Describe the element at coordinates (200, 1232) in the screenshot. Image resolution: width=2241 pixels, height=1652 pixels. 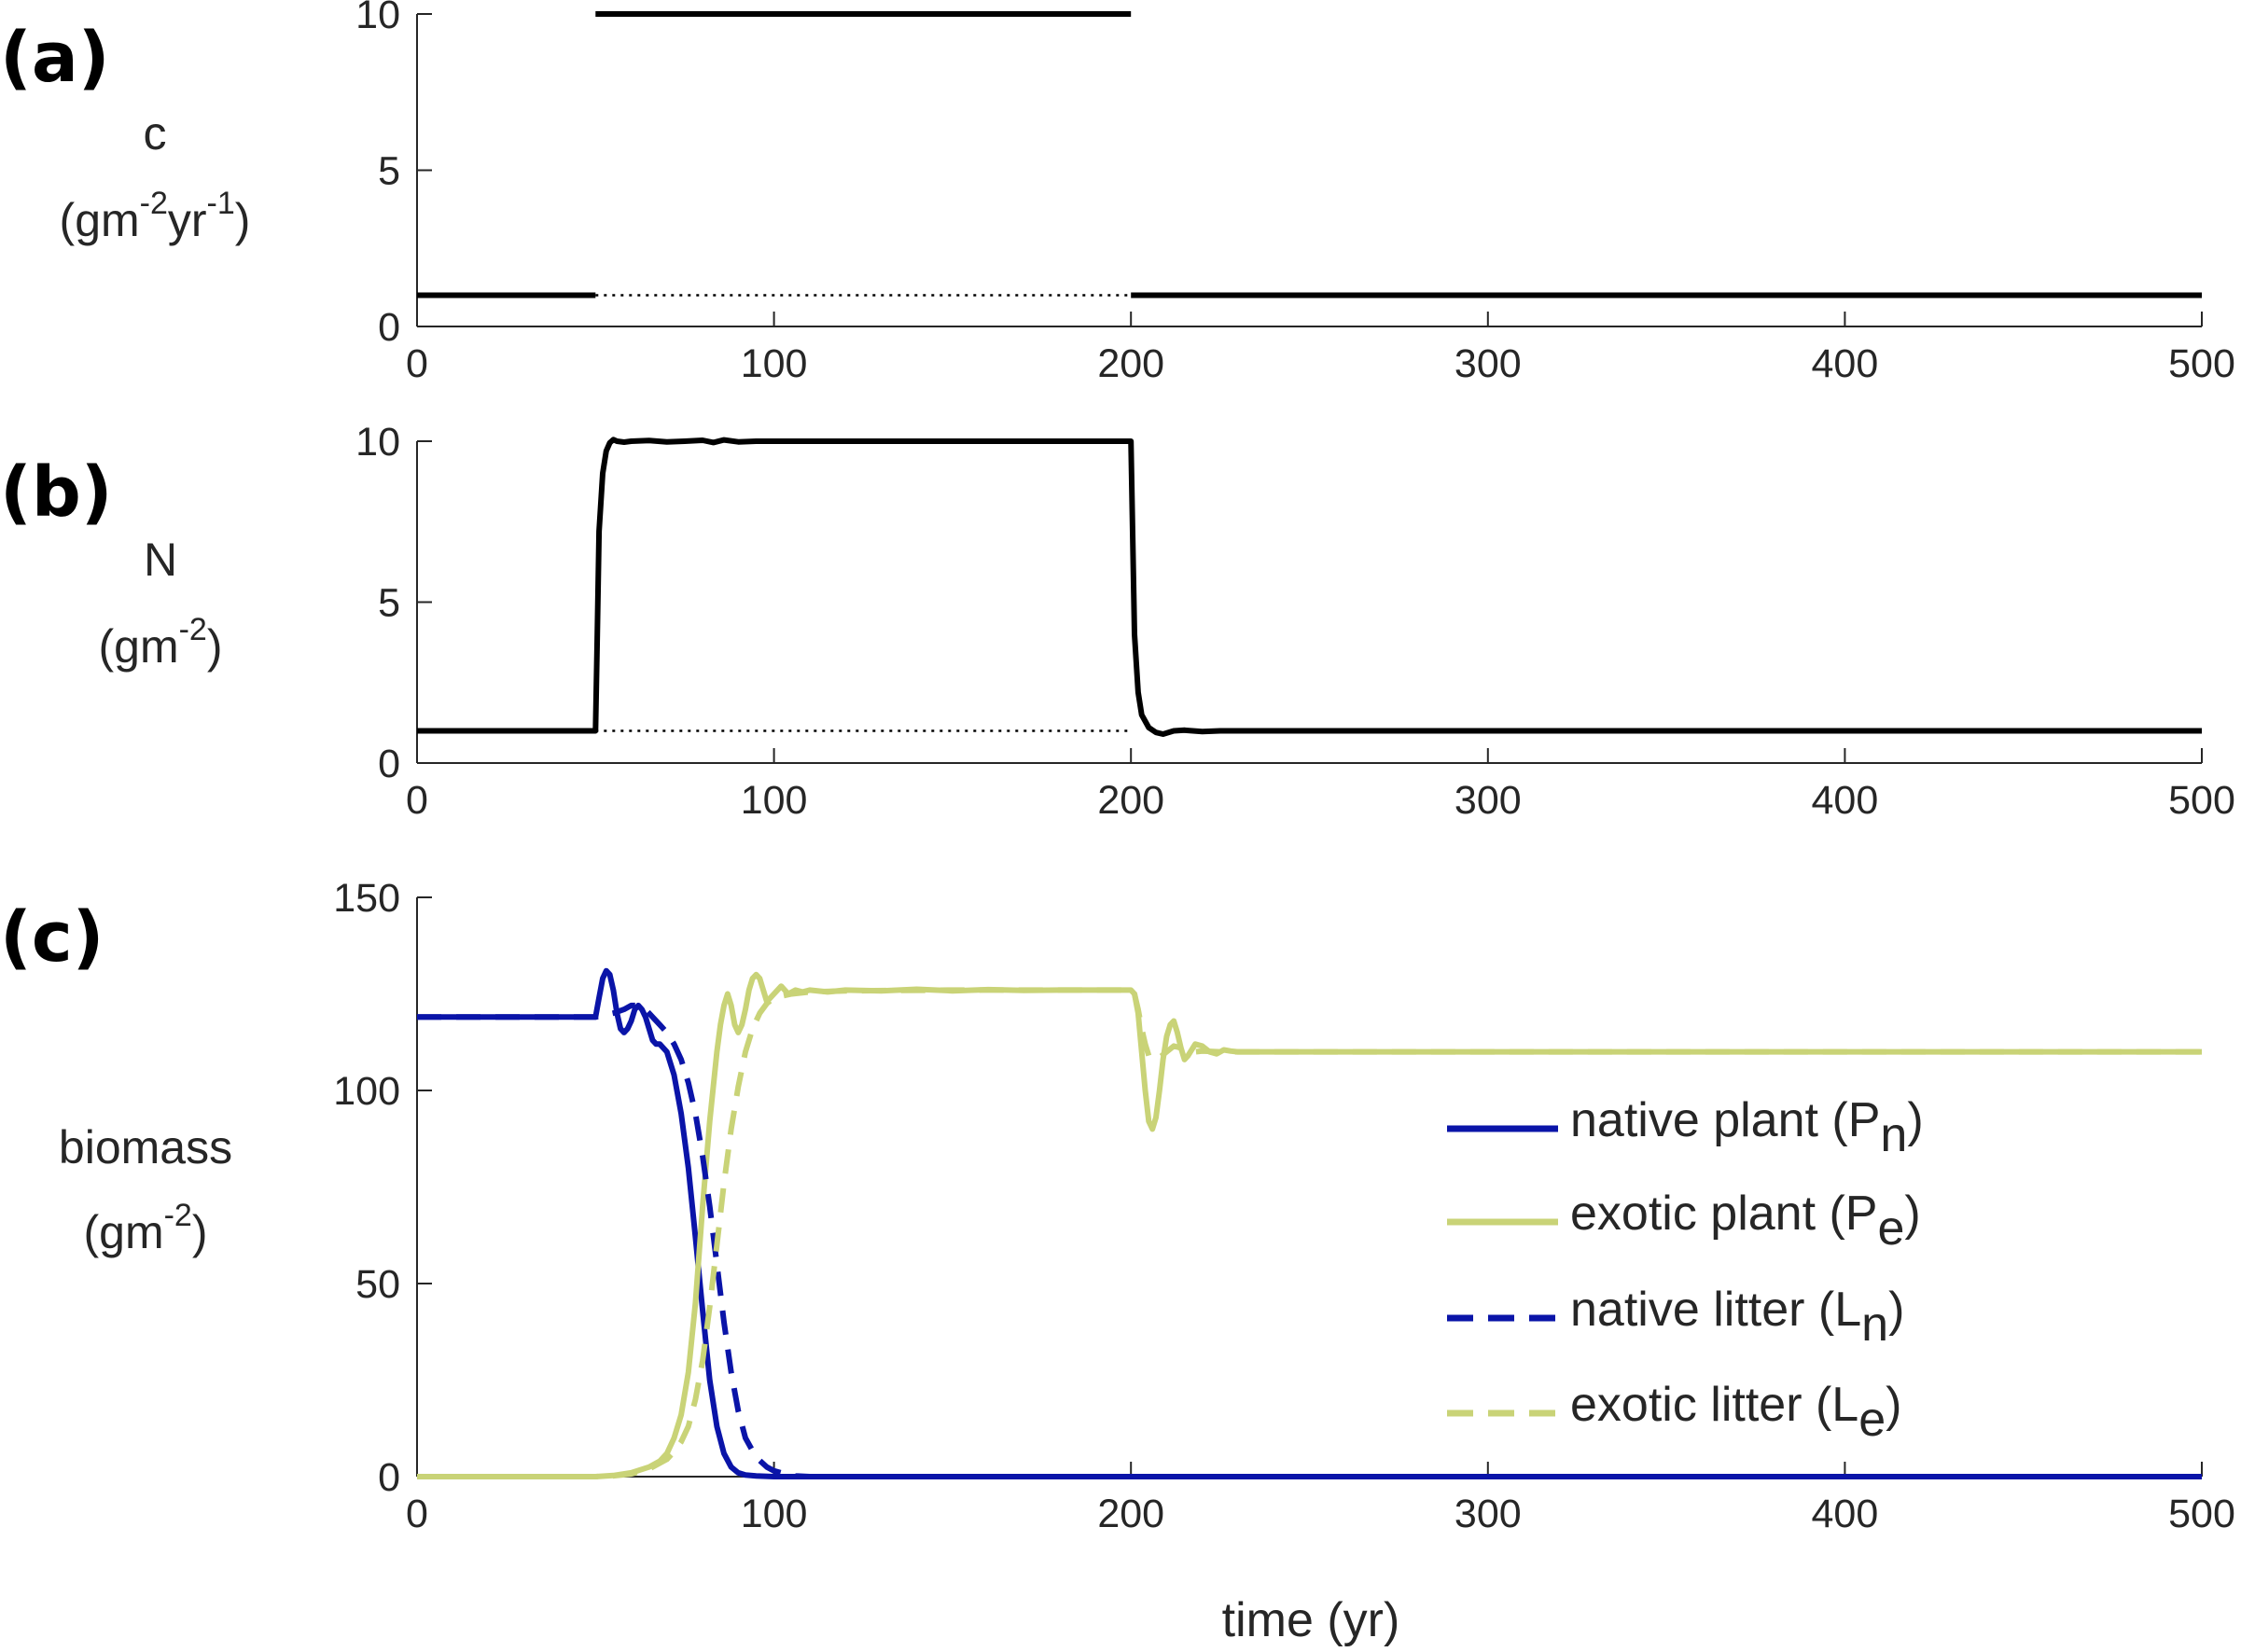
I see `ylabel-c-unit-close: )` at that location.